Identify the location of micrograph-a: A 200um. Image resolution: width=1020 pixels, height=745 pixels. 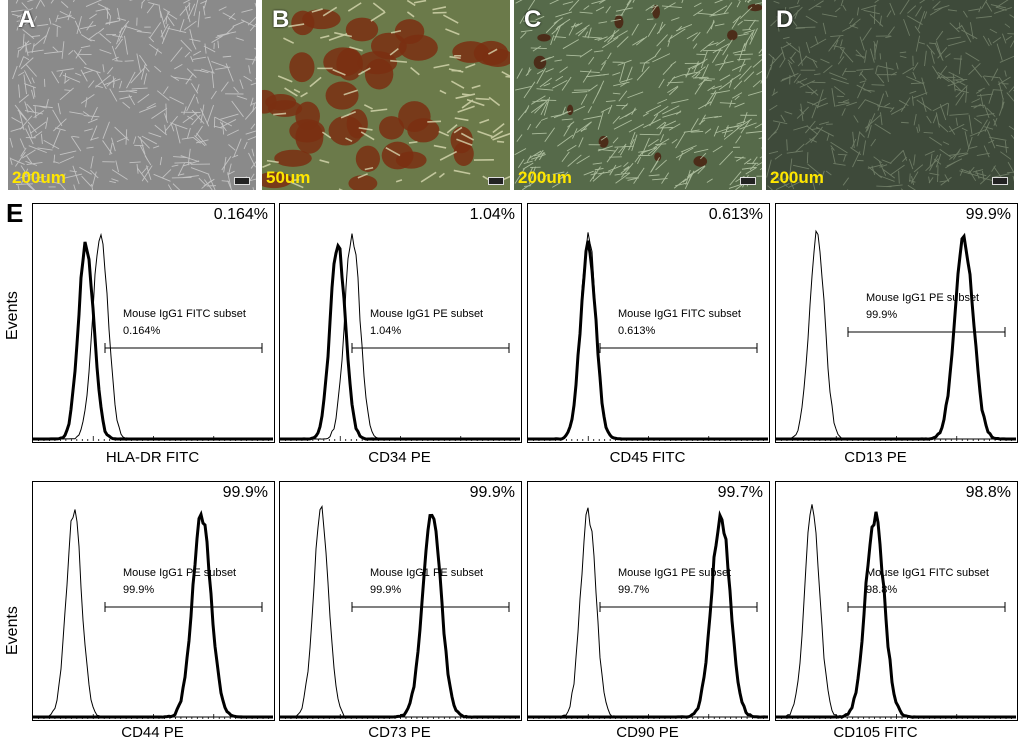
(132, 95).